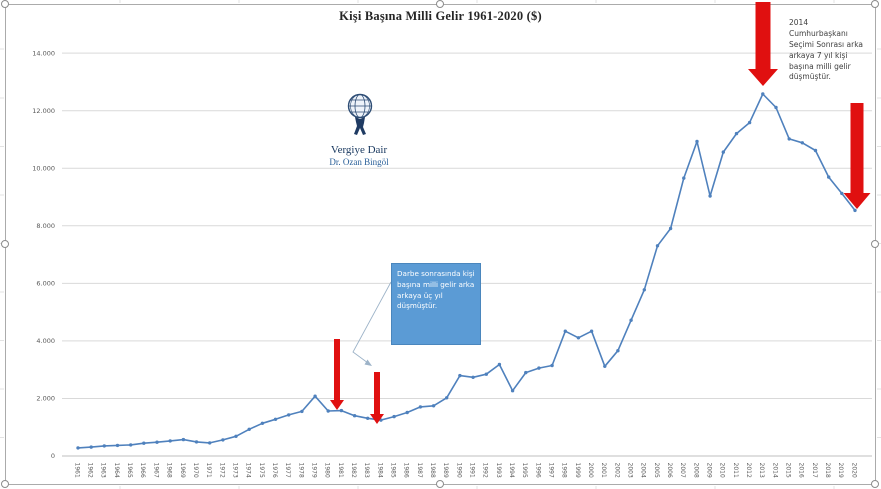 The width and height of the screenshot is (881, 489). What do you see at coordinates (406, 470) in the screenshot?
I see `x-tick-label: 1986` at bounding box center [406, 470].